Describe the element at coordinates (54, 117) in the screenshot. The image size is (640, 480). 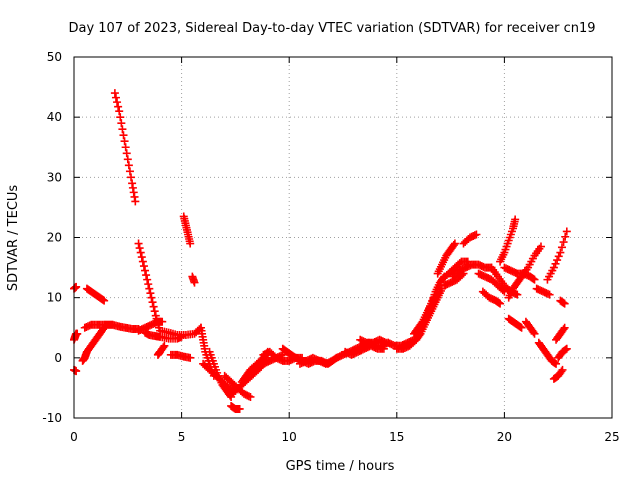
I see `y-tick-label: 40` at that location.